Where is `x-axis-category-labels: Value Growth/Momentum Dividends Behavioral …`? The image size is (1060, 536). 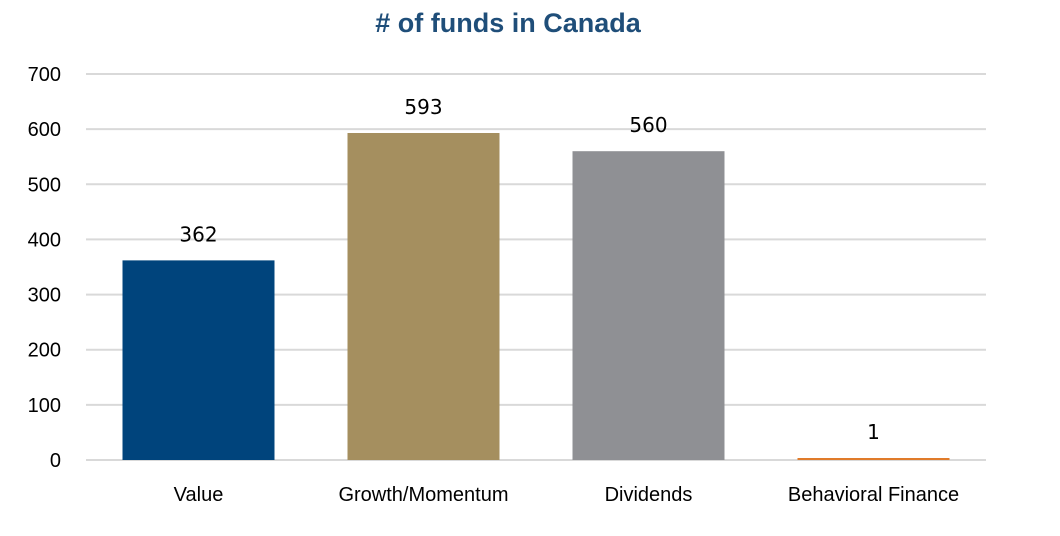
x-axis-category-labels: Value Growth/Momentum Dividends Behavioral … is located at coordinates (566, 495).